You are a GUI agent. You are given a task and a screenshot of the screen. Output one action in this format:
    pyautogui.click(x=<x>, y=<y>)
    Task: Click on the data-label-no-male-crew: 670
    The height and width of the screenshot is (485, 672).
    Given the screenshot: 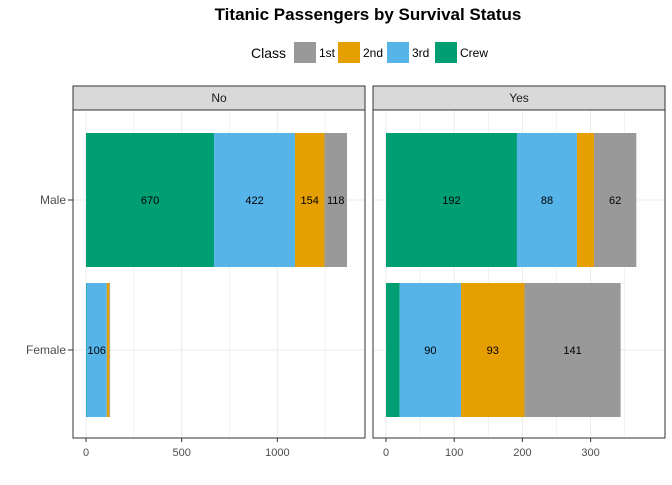 What is the action you would take?
    pyautogui.click(x=150, y=201)
    